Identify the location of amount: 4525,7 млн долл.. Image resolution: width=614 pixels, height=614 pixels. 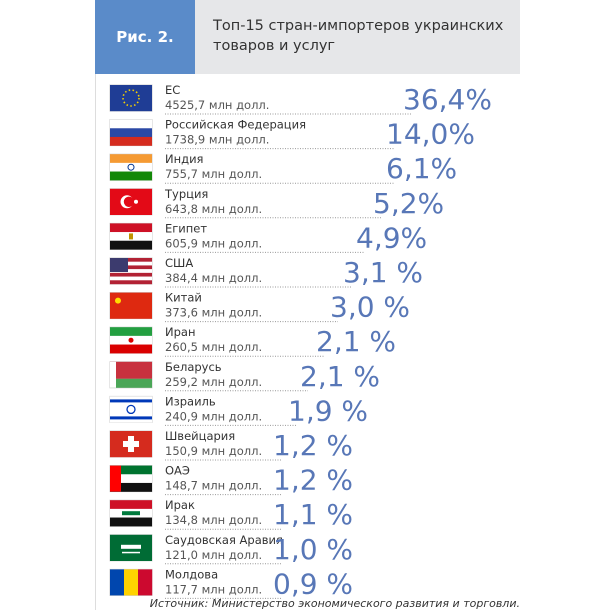
(217, 105).